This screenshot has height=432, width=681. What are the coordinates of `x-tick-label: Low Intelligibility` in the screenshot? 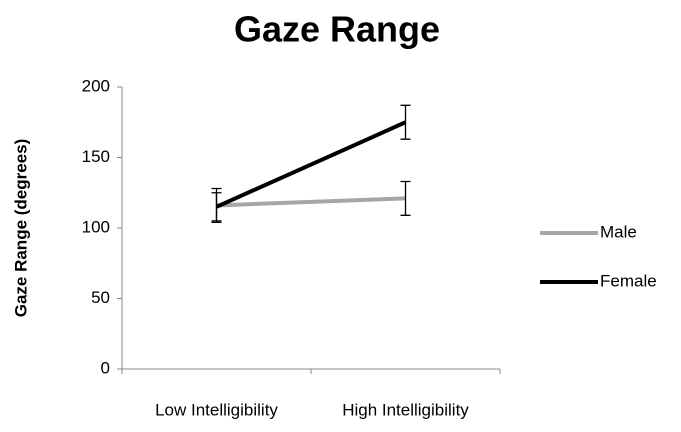 It's located at (216, 409).